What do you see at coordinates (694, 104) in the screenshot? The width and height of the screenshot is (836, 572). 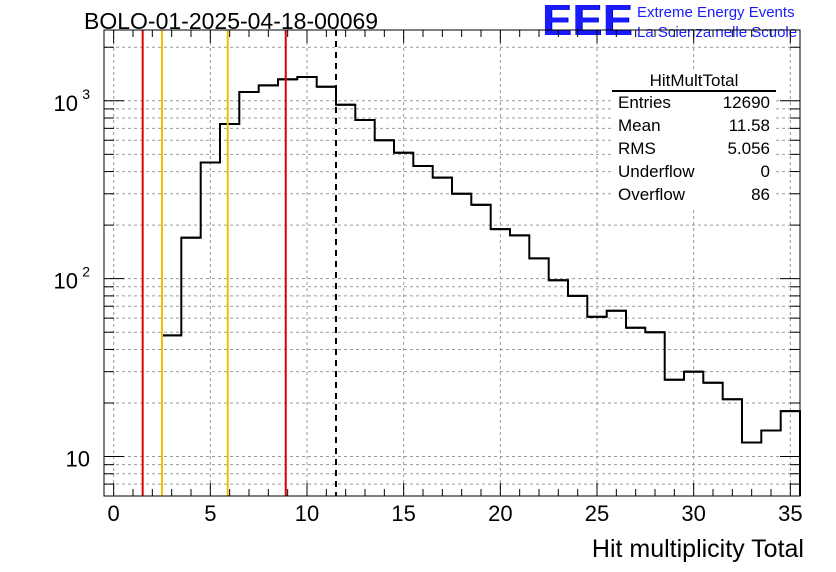 I see `stats-row-entries: Entries 12690` at bounding box center [694, 104].